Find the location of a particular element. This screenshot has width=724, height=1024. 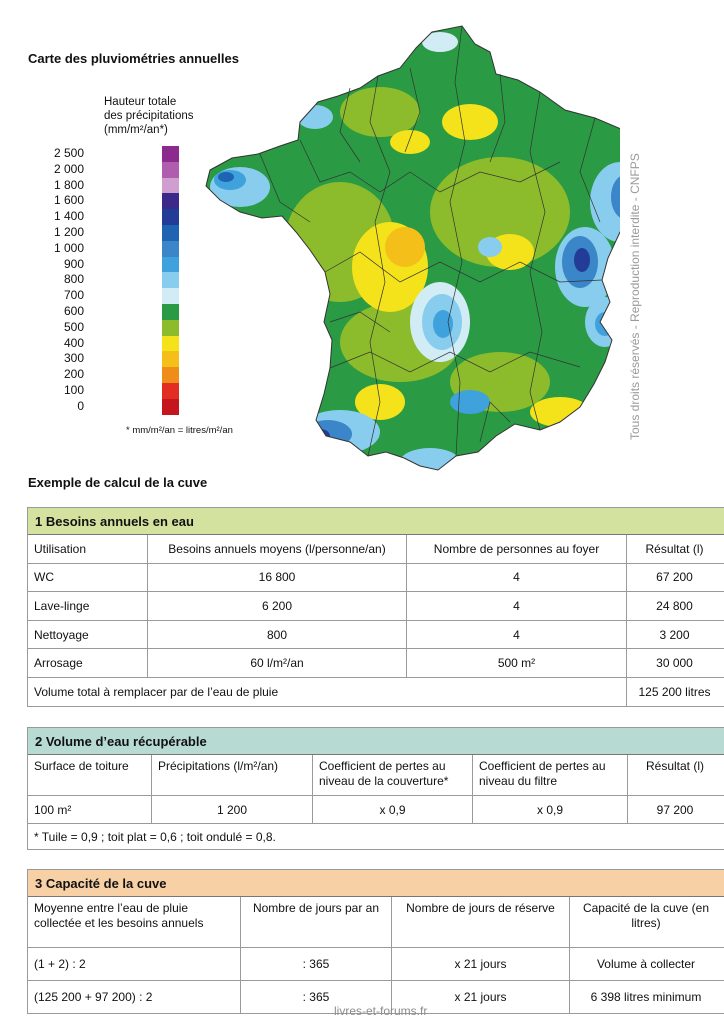

legend-title-line: (mm/m²/an*) is located at coordinates (136, 130).